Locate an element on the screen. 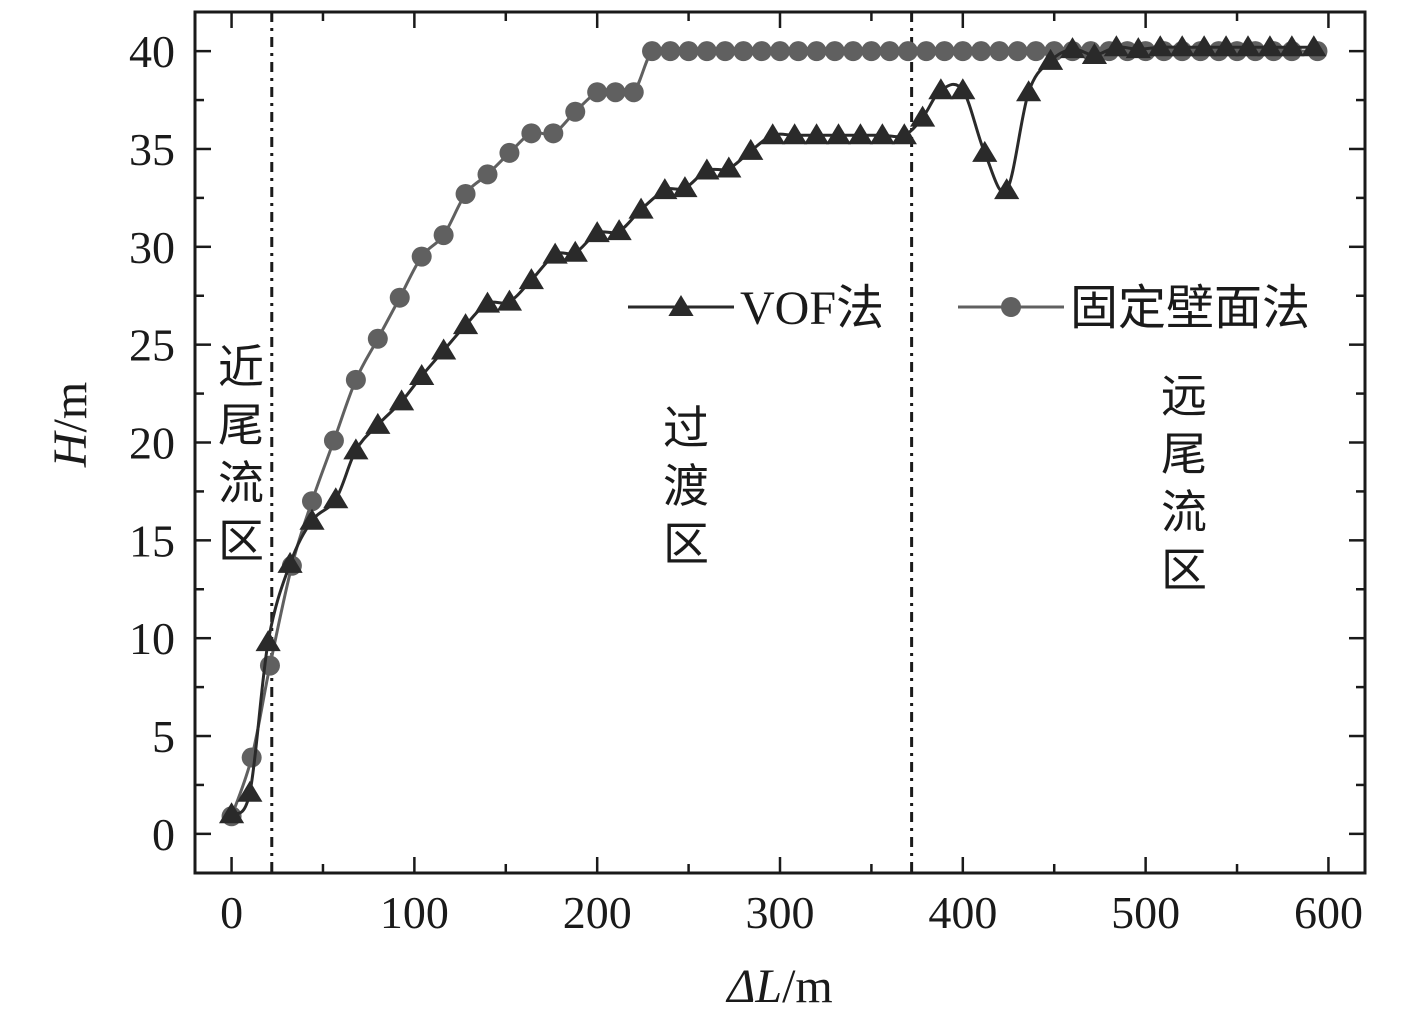  legend-entry-vof: VOF法 is located at coordinates (756, 308).